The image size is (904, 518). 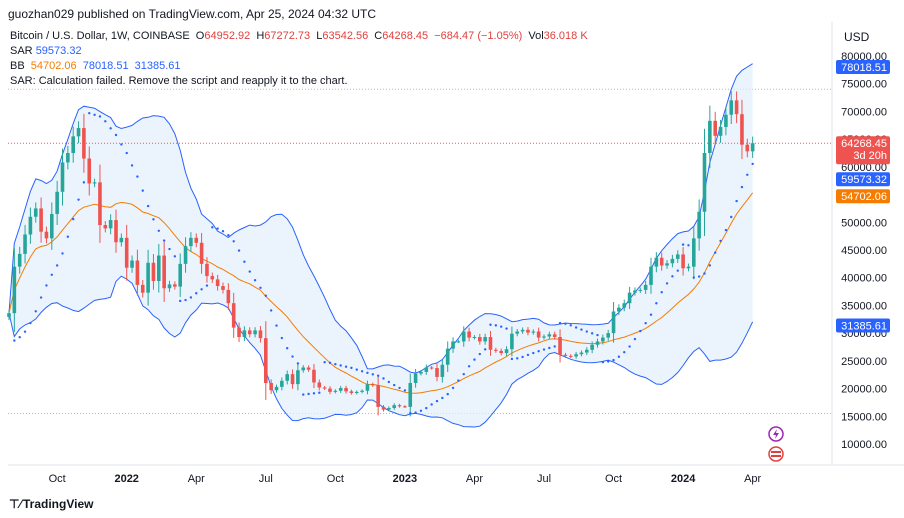 I want to click on tradingview-logo-icon: ⊤⁄, so click(x=15, y=504).